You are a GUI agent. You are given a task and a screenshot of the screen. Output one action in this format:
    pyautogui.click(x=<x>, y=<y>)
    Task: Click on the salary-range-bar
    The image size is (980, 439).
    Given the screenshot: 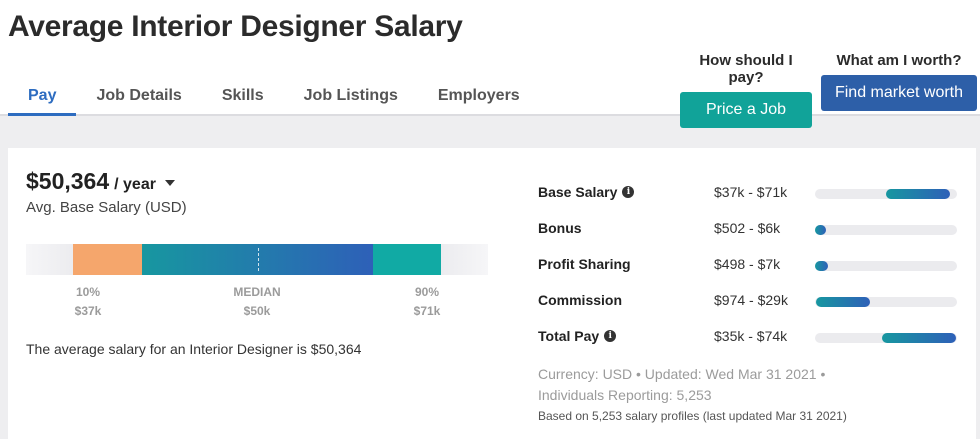 What is the action you would take?
    pyautogui.click(x=257, y=259)
    